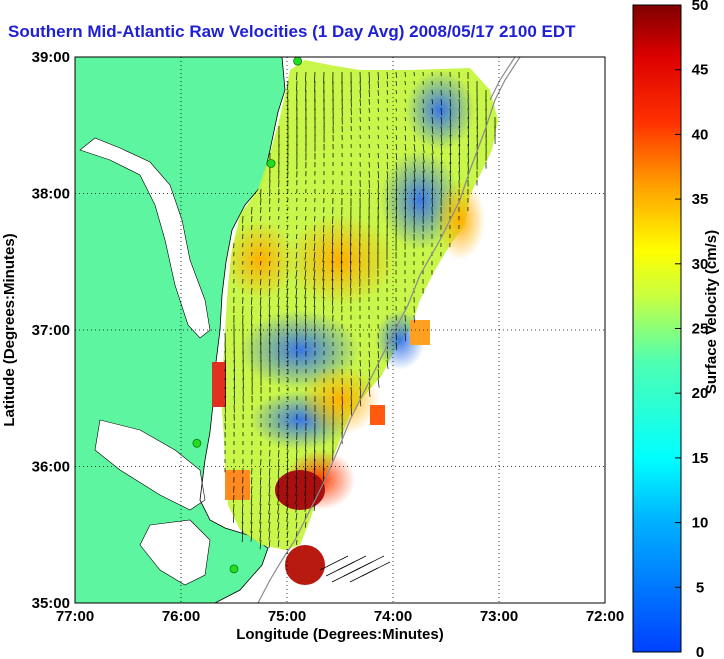 The height and width of the screenshot is (659, 724). I want to click on colorbar-tick-label: 20, so click(700, 393).